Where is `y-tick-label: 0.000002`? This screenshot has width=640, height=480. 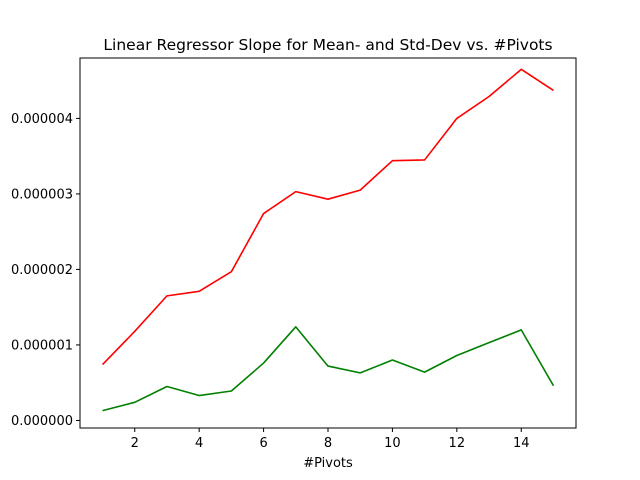
y-tick-label: 0.000002 is located at coordinates (42, 270).